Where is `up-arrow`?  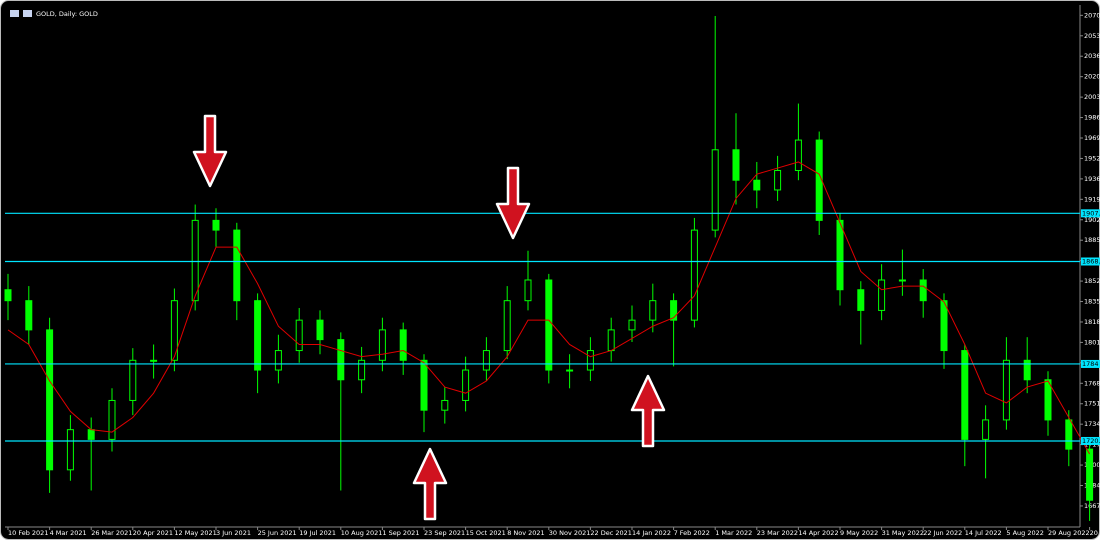
up-arrow is located at coordinates (648, 411).